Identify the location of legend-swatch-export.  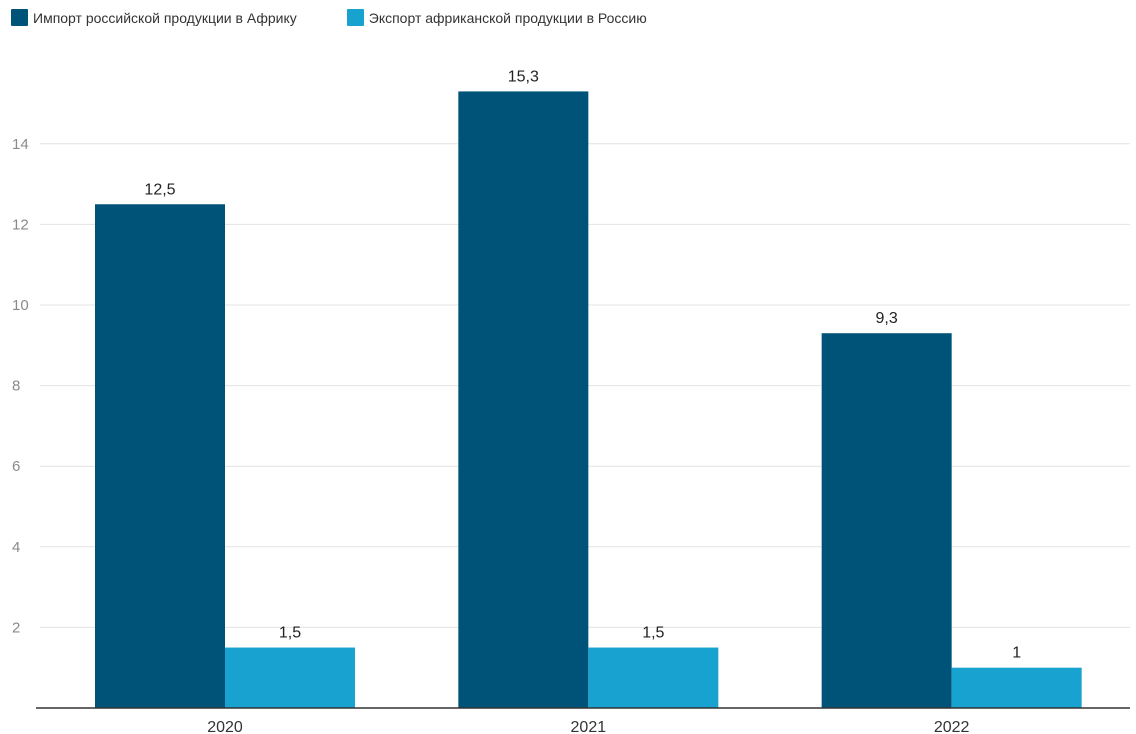
(355, 17).